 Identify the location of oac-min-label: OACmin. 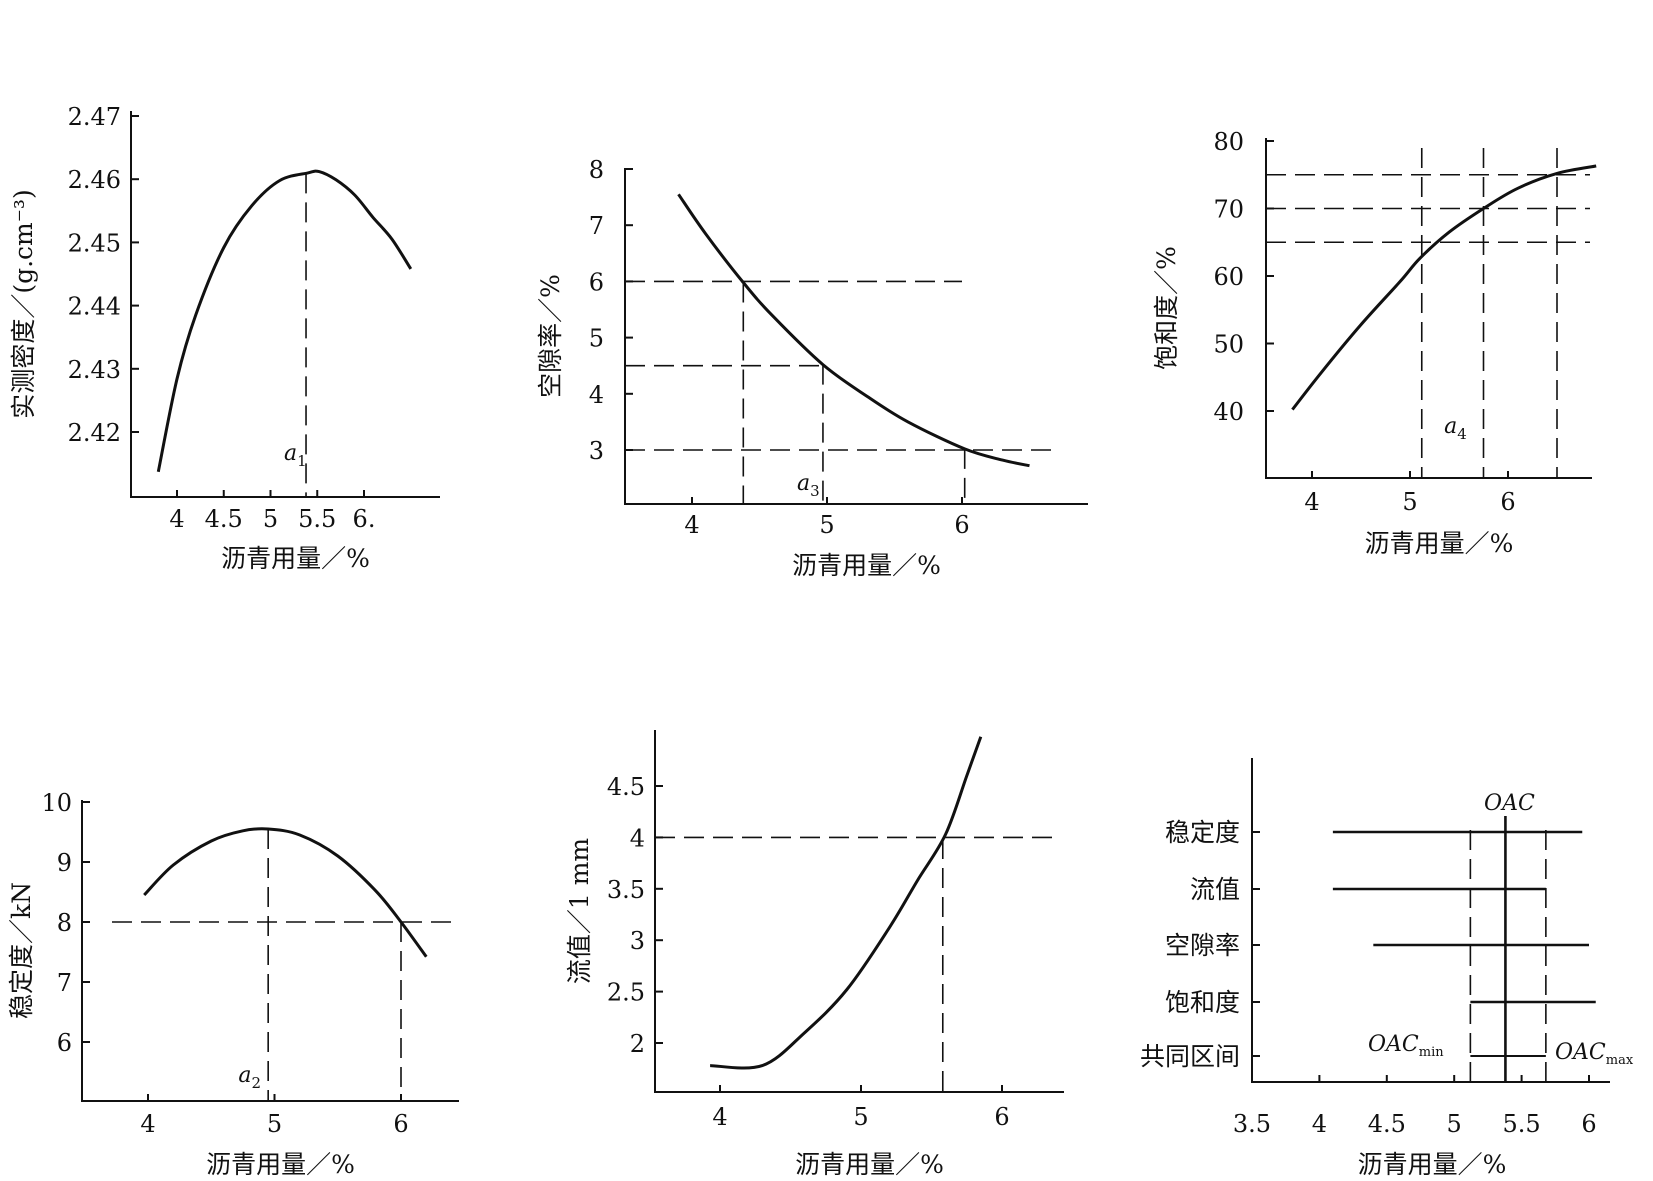
(1406, 1046).